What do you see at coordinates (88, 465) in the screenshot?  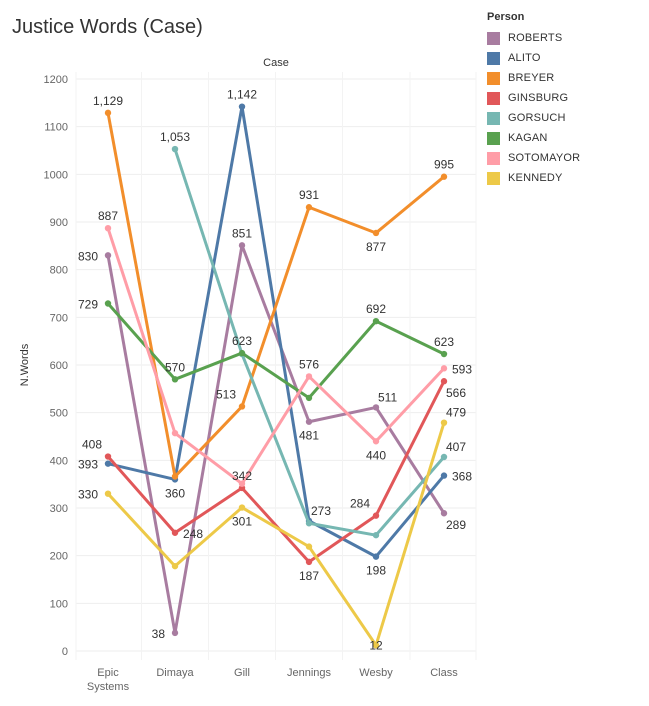 I see `data-label: 393` at bounding box center [88, 465].